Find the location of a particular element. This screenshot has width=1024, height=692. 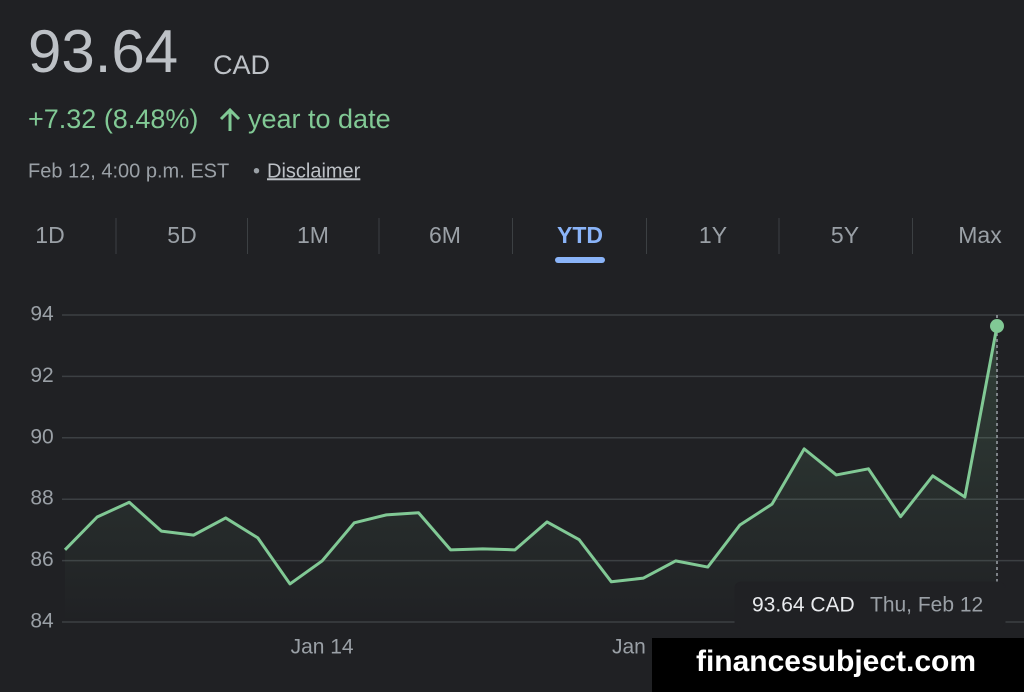

range-tabs: 1D 5D 1M 6M YTD 1Y 5Y Max is located at coordinates (518, 240).